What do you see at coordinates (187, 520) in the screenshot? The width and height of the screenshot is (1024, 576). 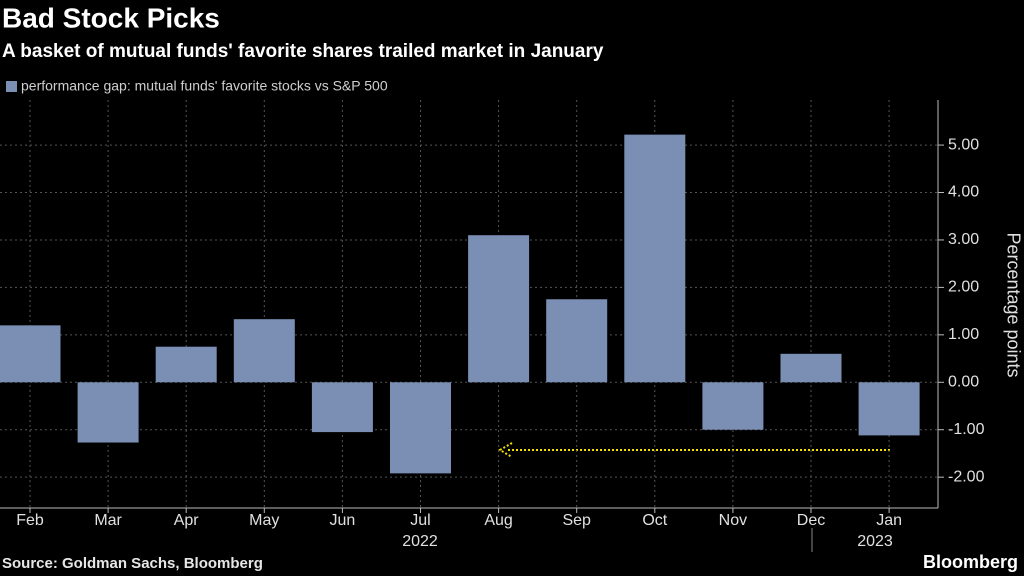 I see `x-tick-label: Apr` at bounding box center [187, 520].